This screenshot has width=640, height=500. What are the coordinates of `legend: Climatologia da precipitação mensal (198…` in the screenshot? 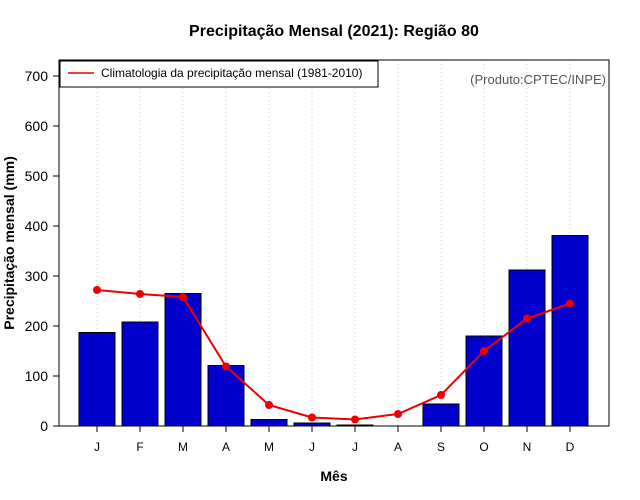 It's located at (219, 74).